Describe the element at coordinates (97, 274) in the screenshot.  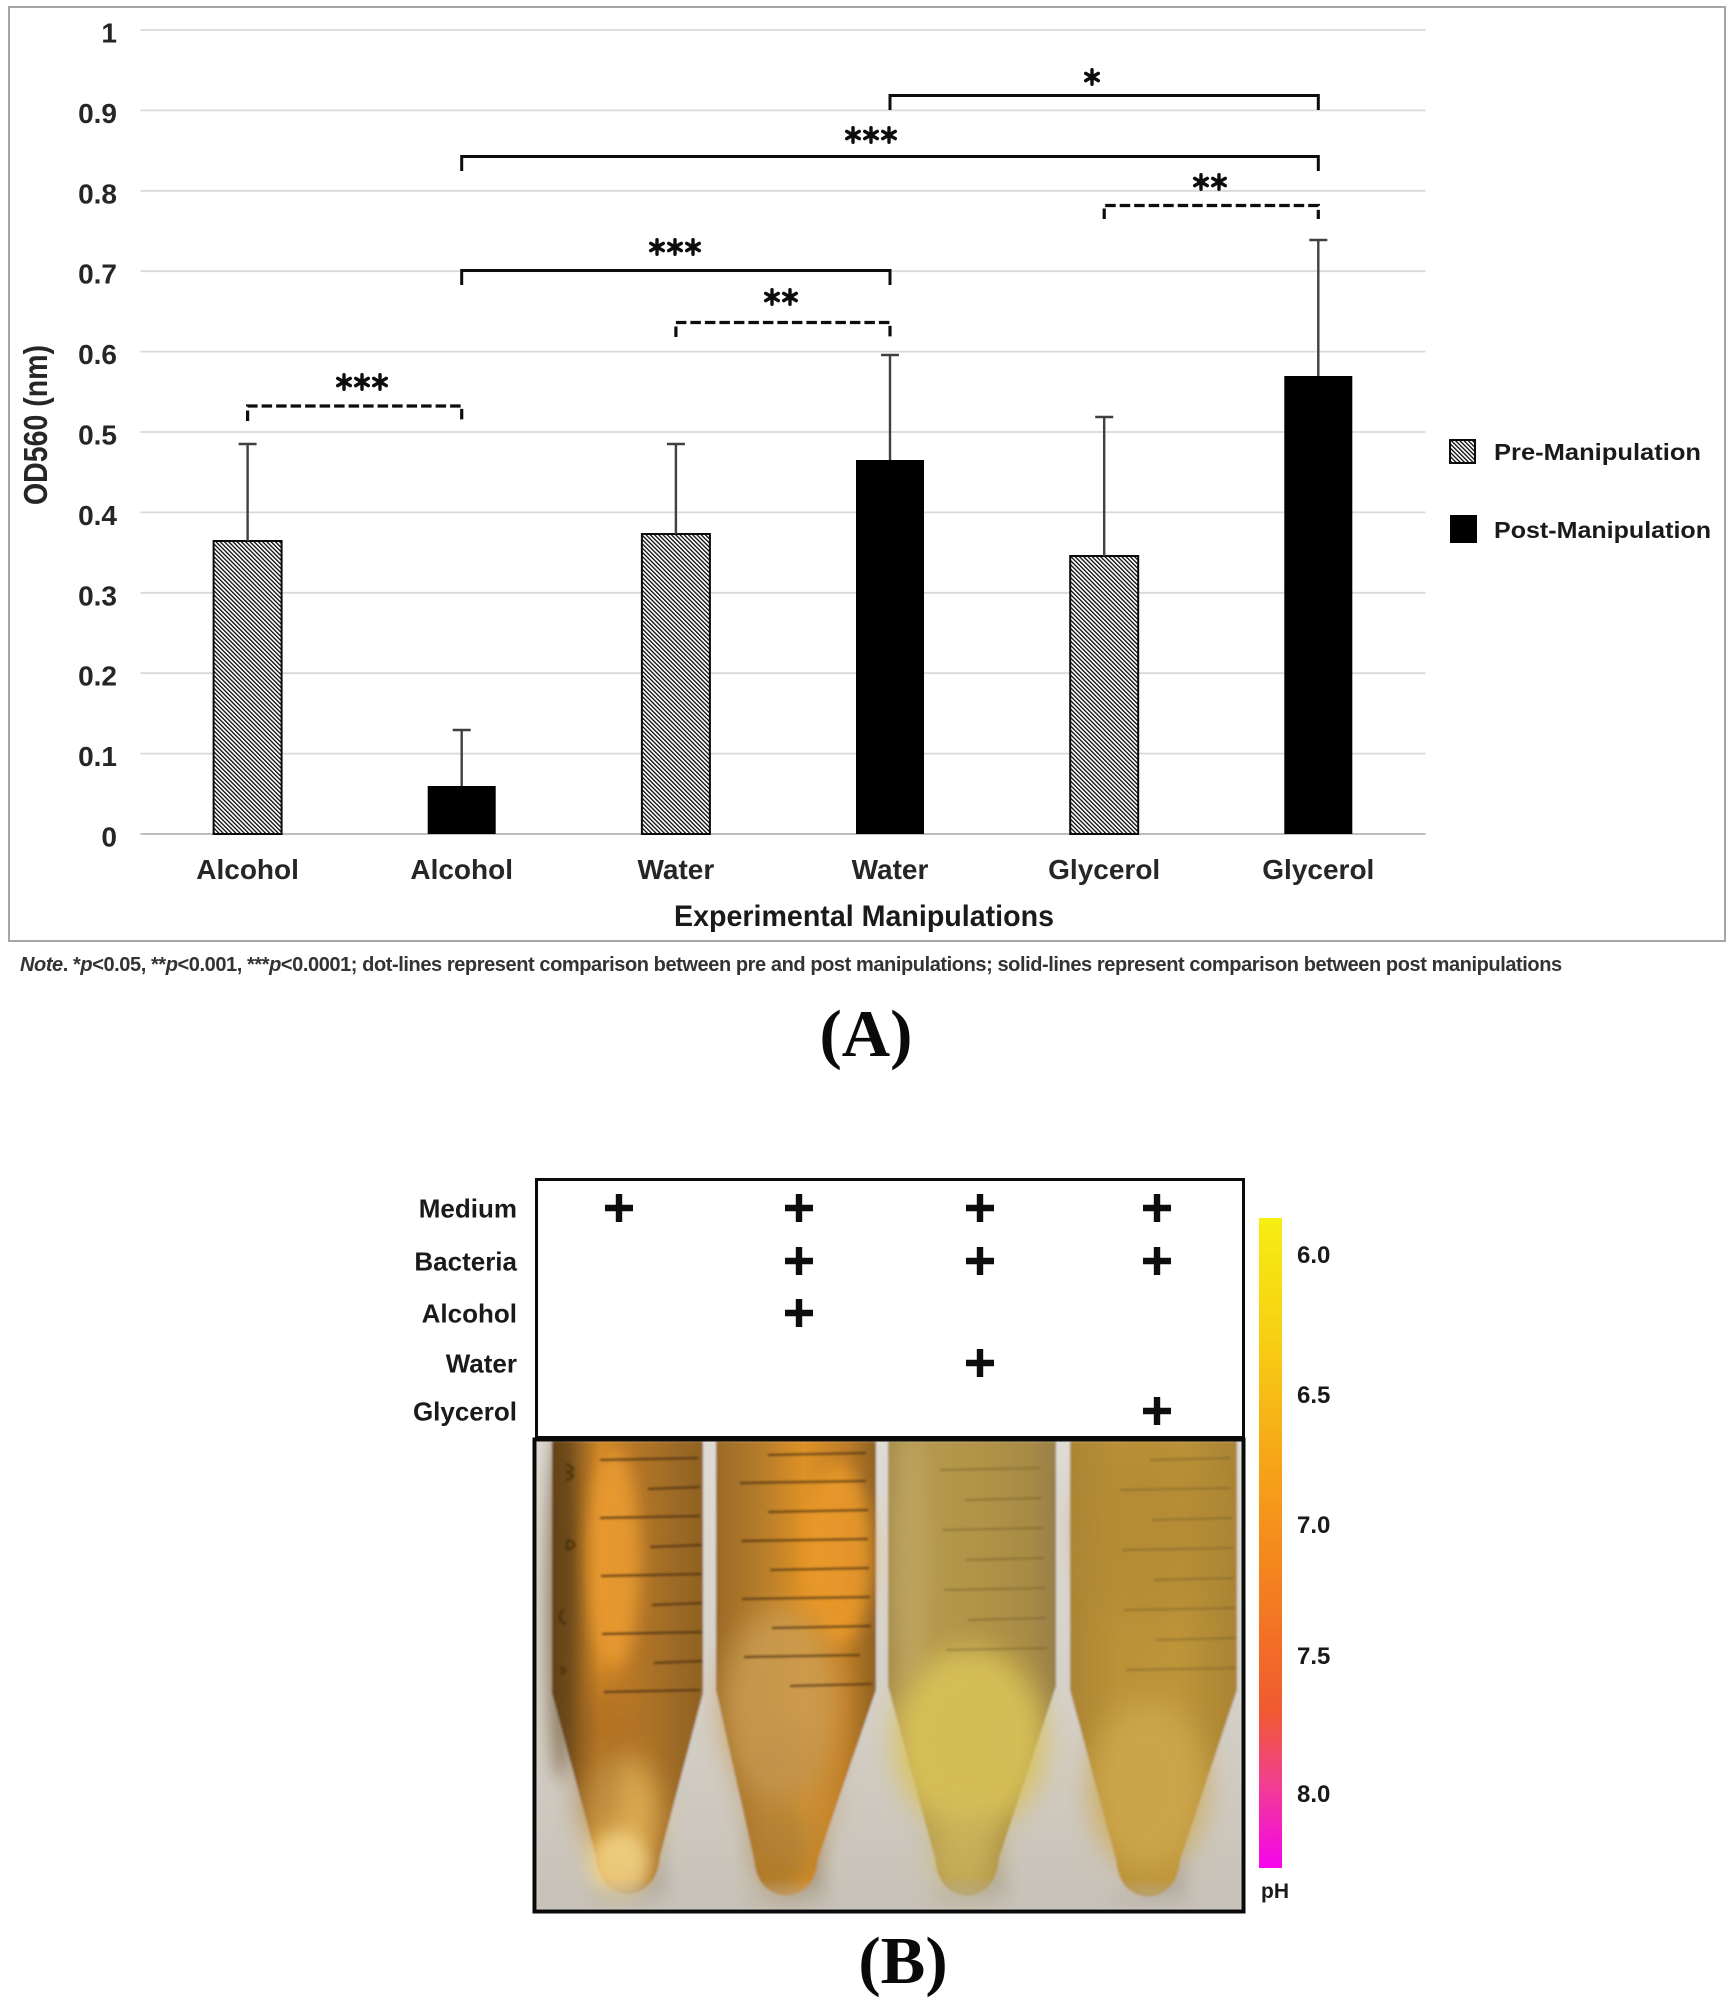
I see `svg-text: 0.7` at that location.